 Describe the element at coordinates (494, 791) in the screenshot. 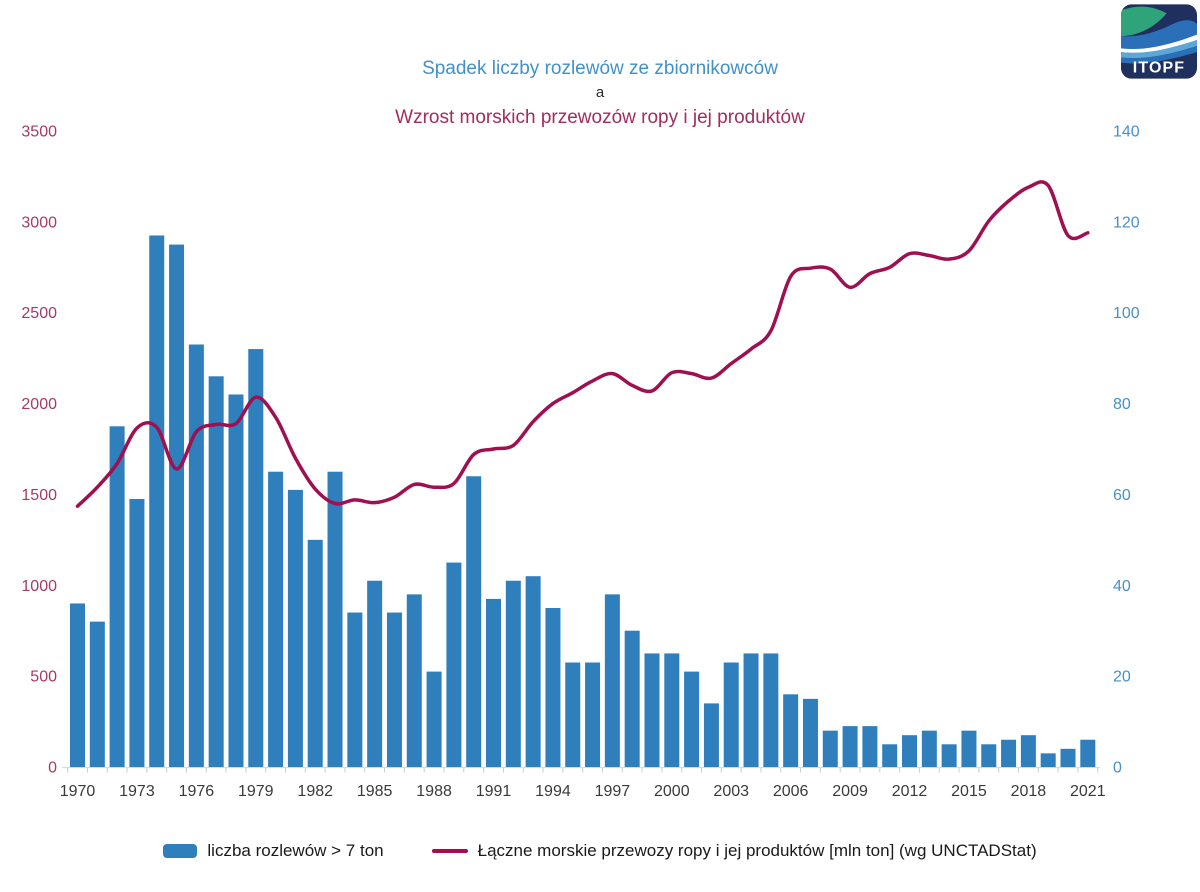

I see `x-axis-year-label: 1991` at that location.